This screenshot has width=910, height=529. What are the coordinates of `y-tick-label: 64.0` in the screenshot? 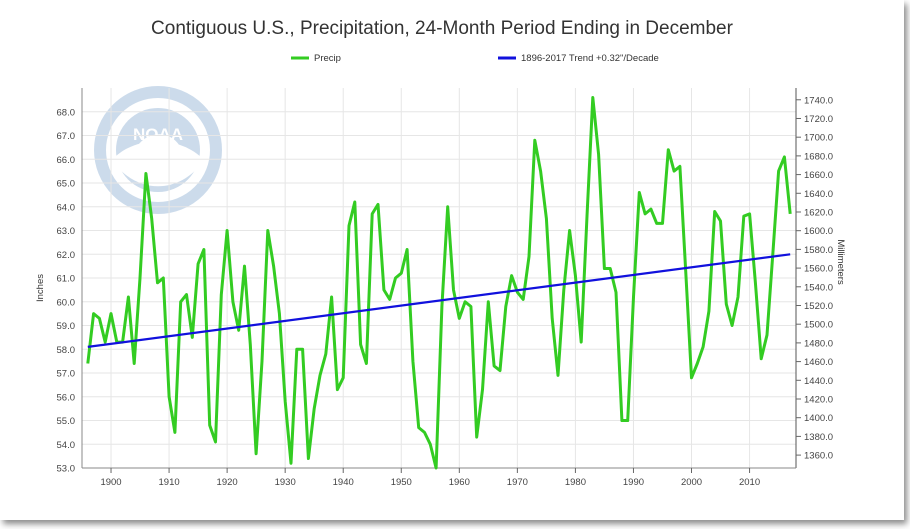 It's located at (66, 207).